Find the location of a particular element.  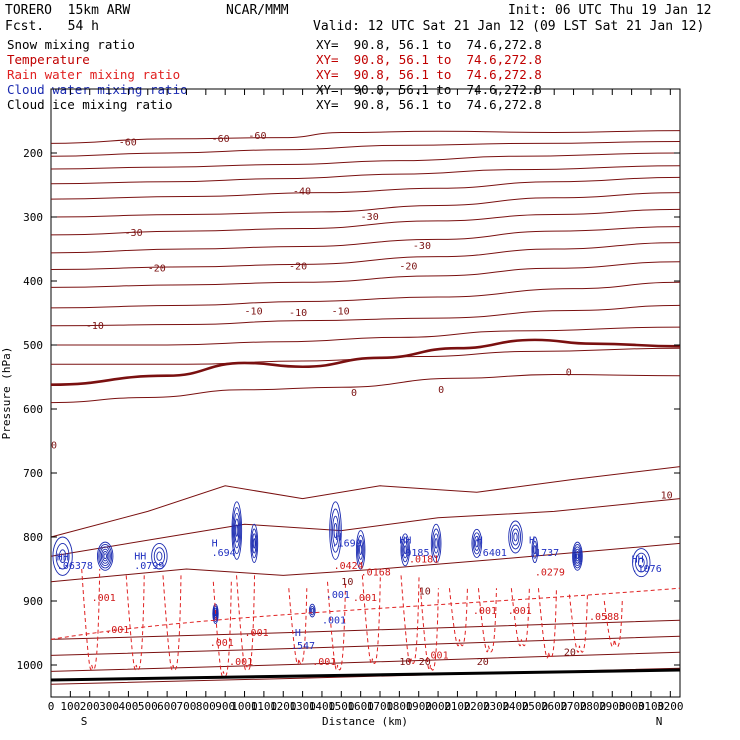

x-tick-label: 2400 is located at coordinates (515, 706).